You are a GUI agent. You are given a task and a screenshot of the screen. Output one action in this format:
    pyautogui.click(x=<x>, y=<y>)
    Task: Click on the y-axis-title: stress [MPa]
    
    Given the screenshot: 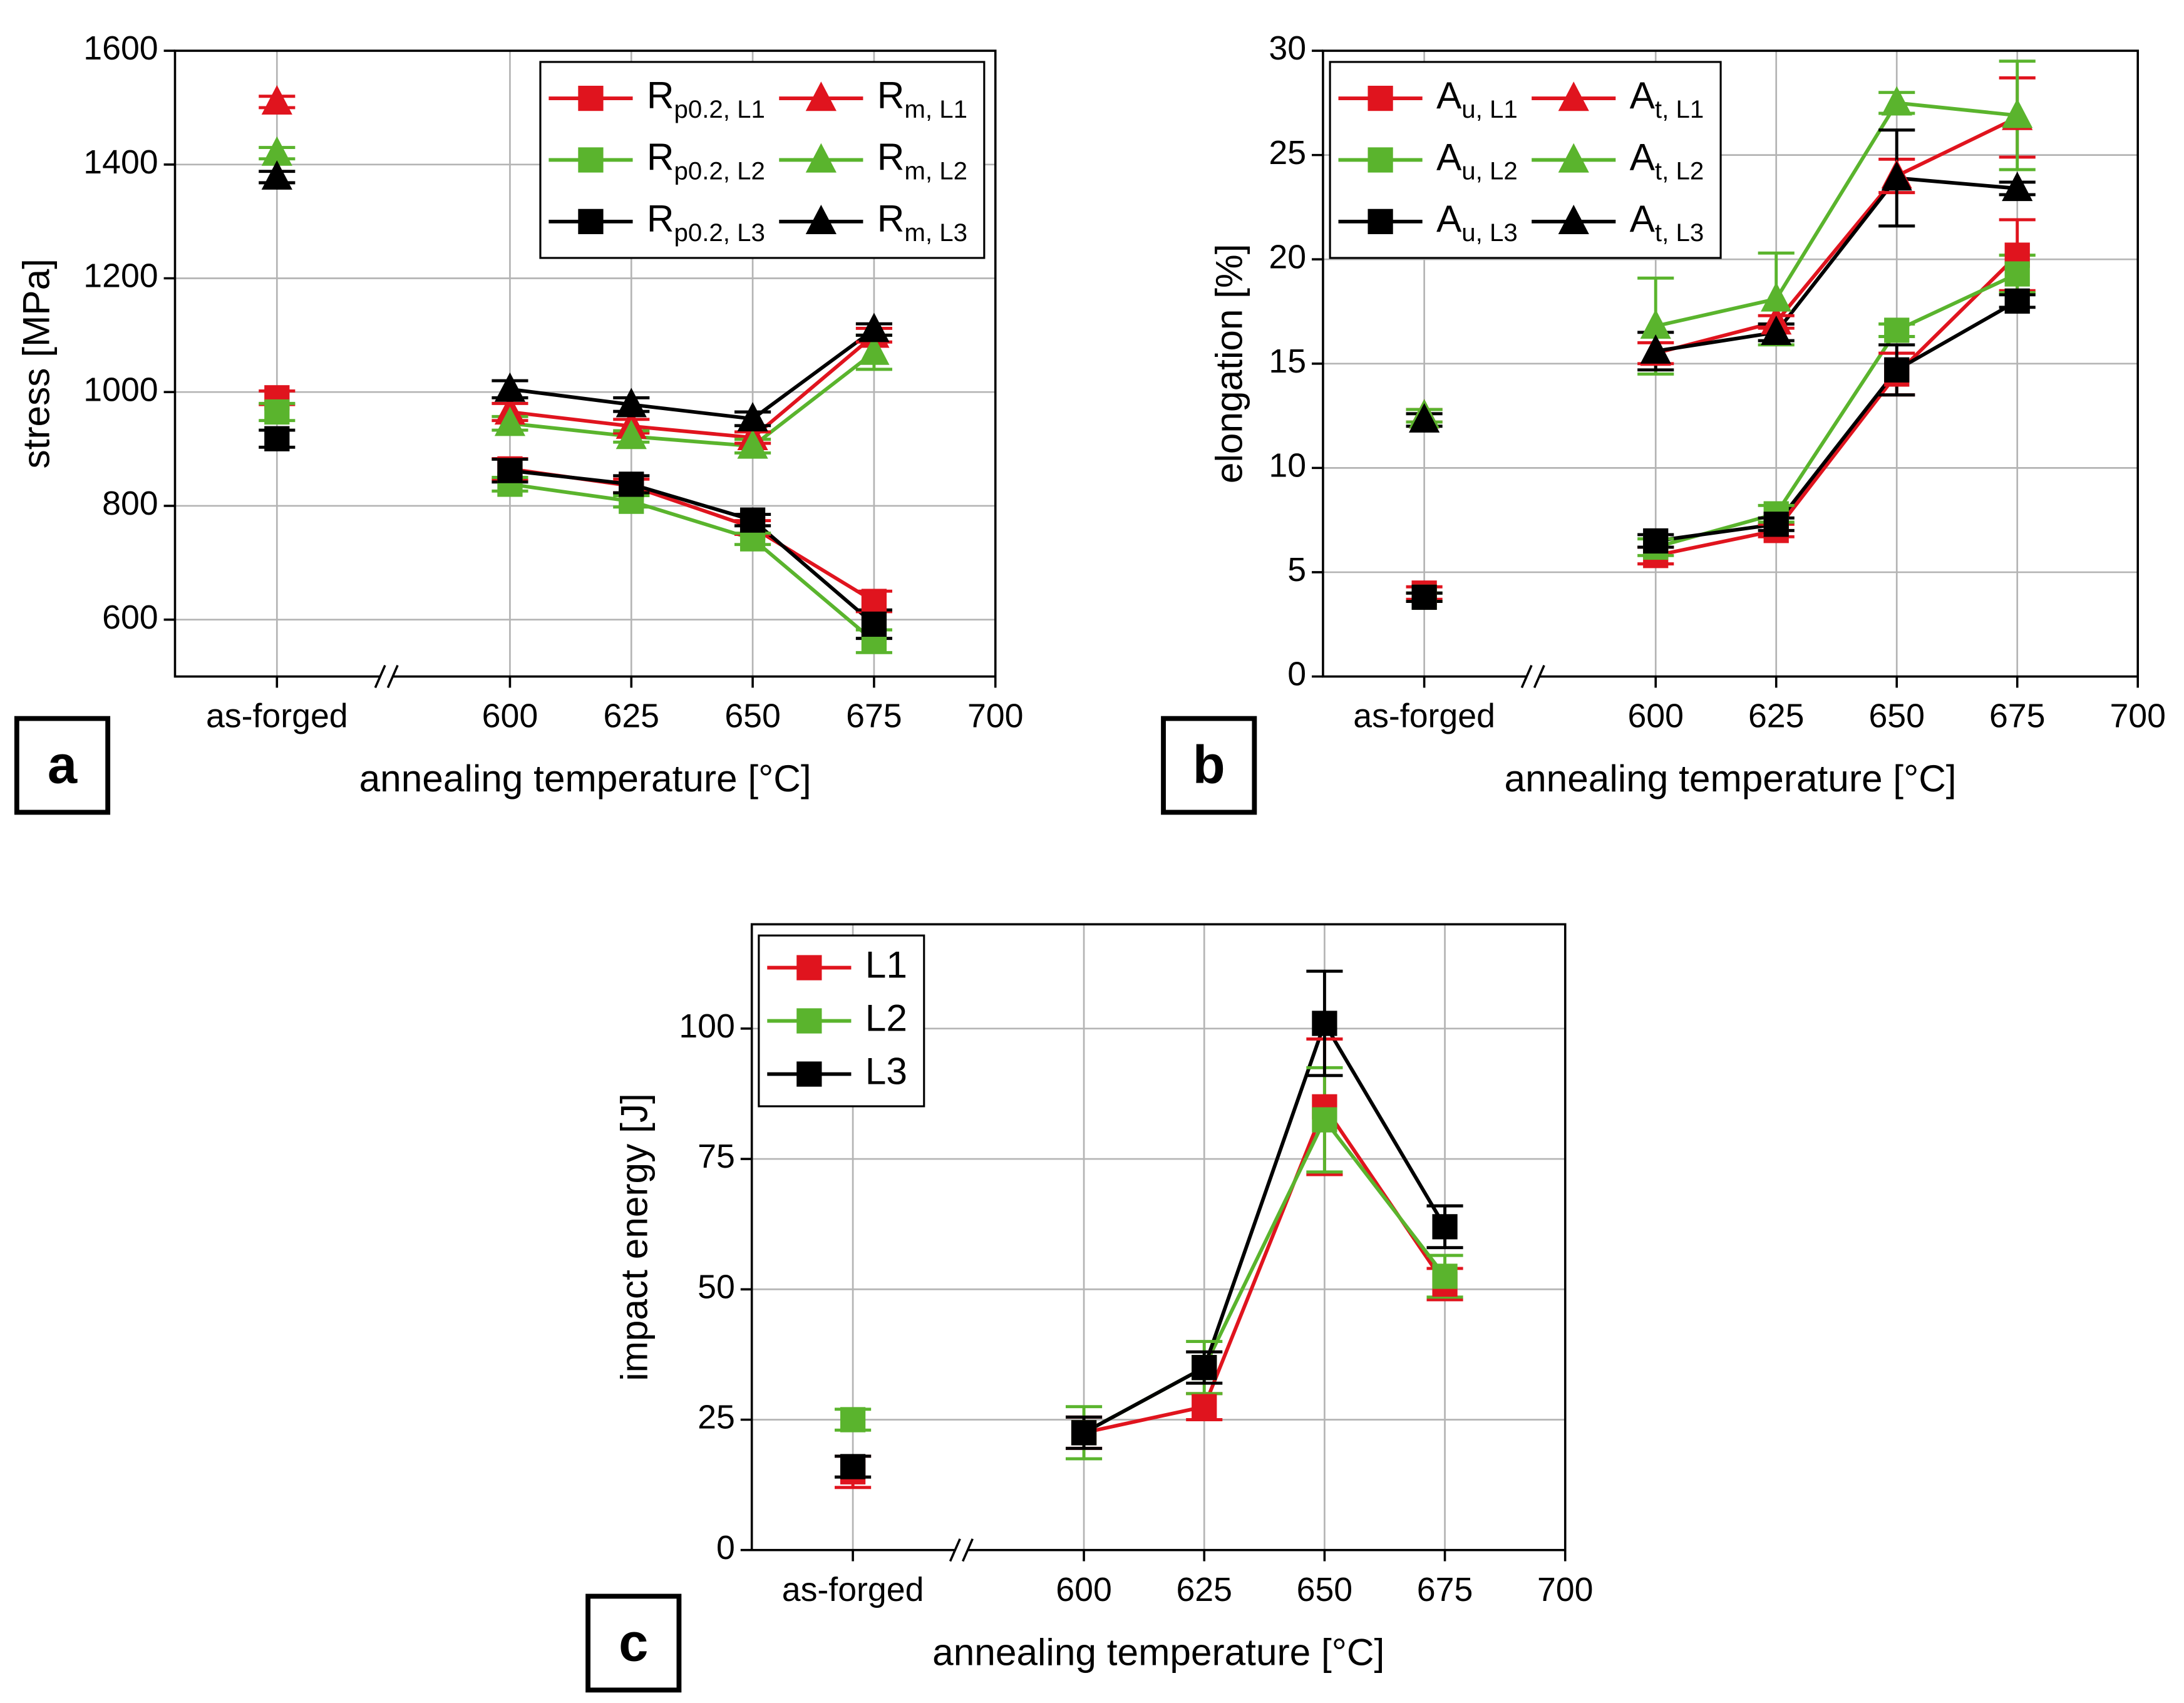 What is the action you would take?
    pyautogui.click(x=36, y=364)
    